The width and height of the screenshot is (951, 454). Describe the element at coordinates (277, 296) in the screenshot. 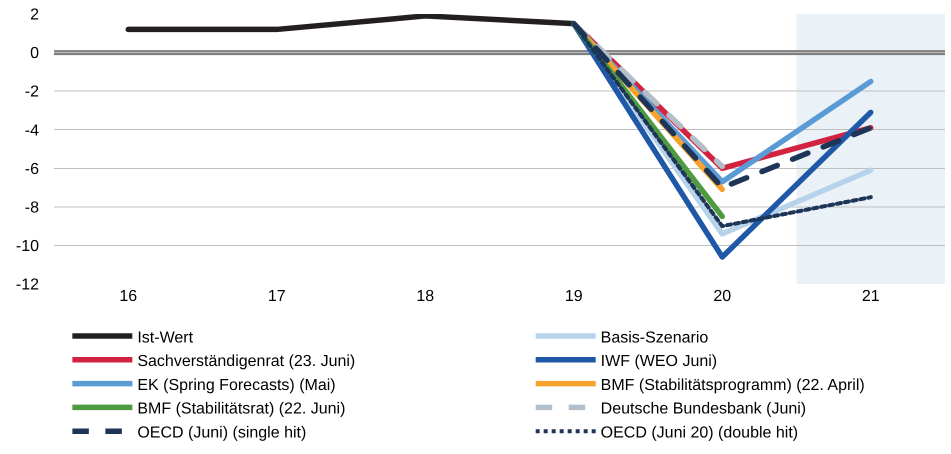

I see `x-tick-label: 17` at that location.